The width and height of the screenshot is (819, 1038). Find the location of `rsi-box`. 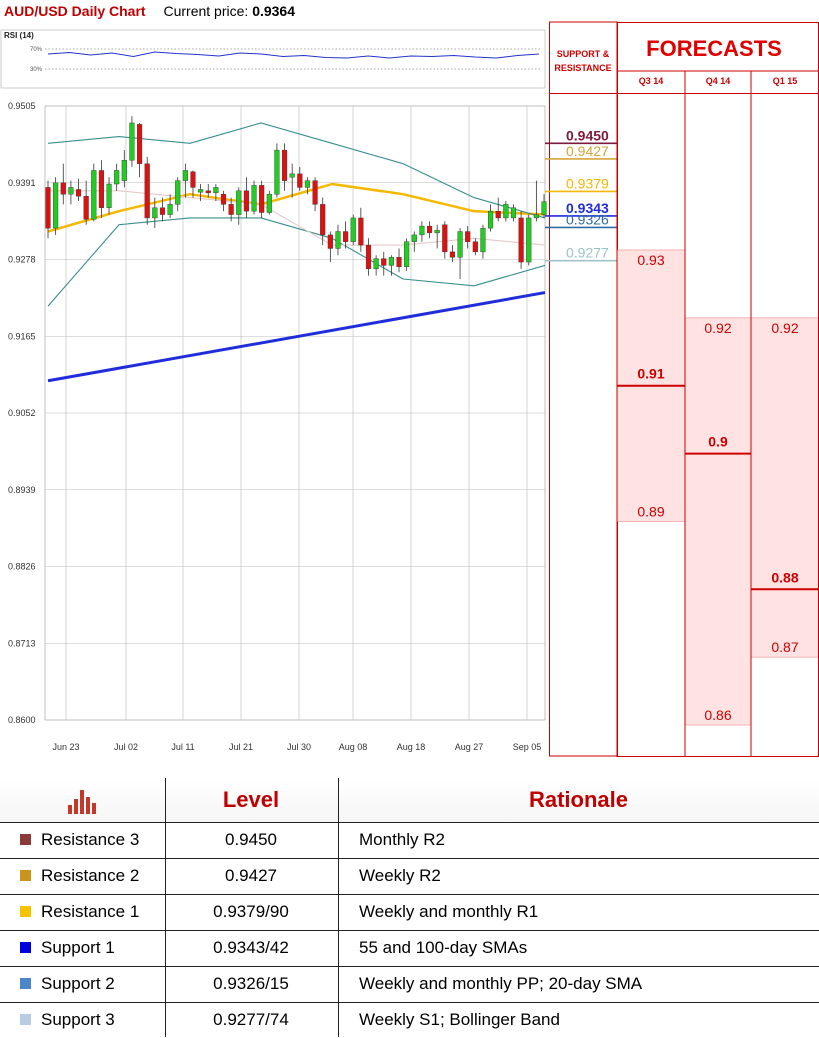

rsi-box is located at coordinates (273, 59).